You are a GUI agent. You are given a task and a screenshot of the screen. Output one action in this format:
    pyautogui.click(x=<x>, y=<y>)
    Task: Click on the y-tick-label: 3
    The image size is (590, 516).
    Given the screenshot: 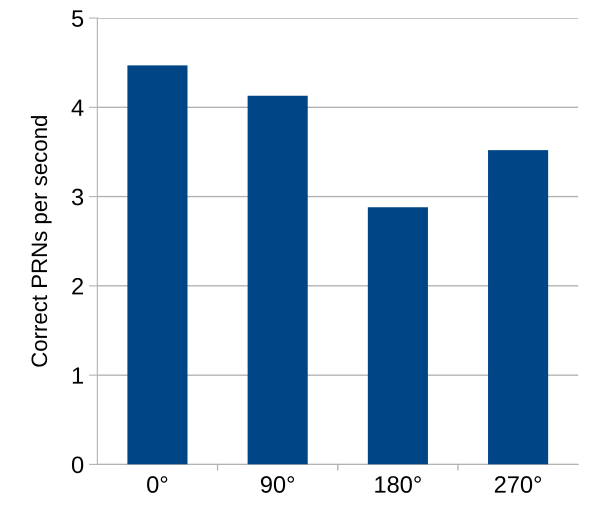 What is the action you would take?
    pyautogui.click(x=78, y=197)
    